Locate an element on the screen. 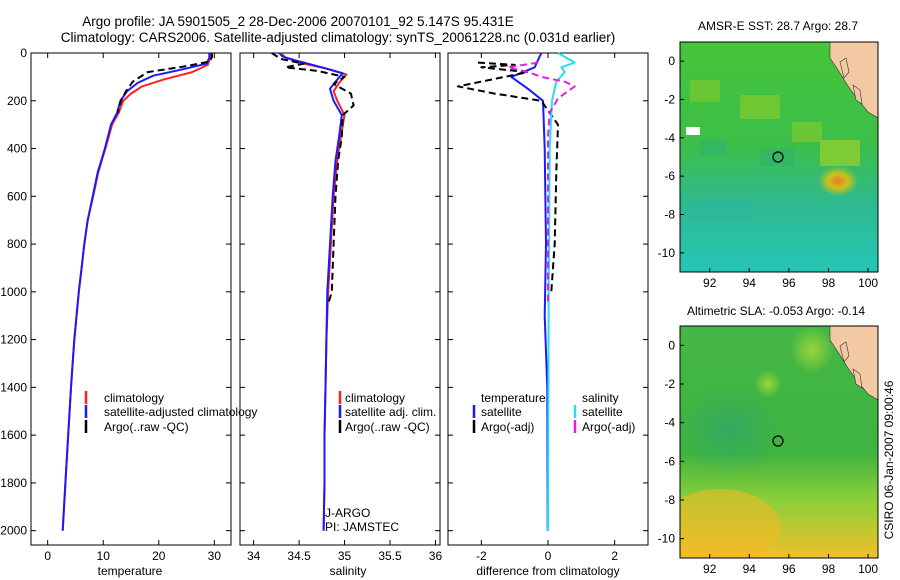 The image size is (900, 580). sst-map-frame is located at coordinates (779, 157).